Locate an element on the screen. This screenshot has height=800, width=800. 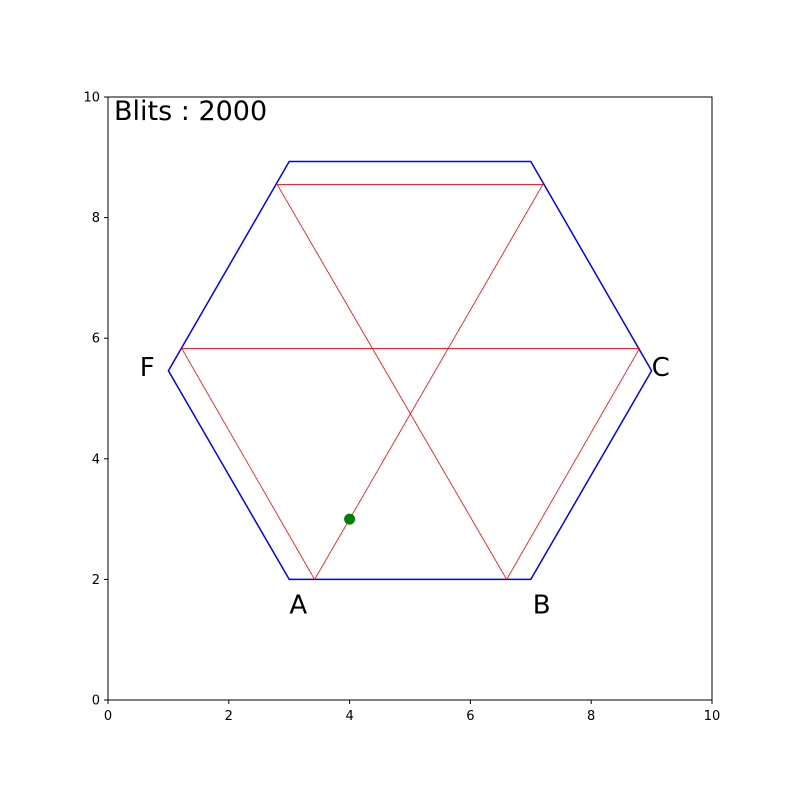
vertex-label-c: C is located at coordinates (661, 368).